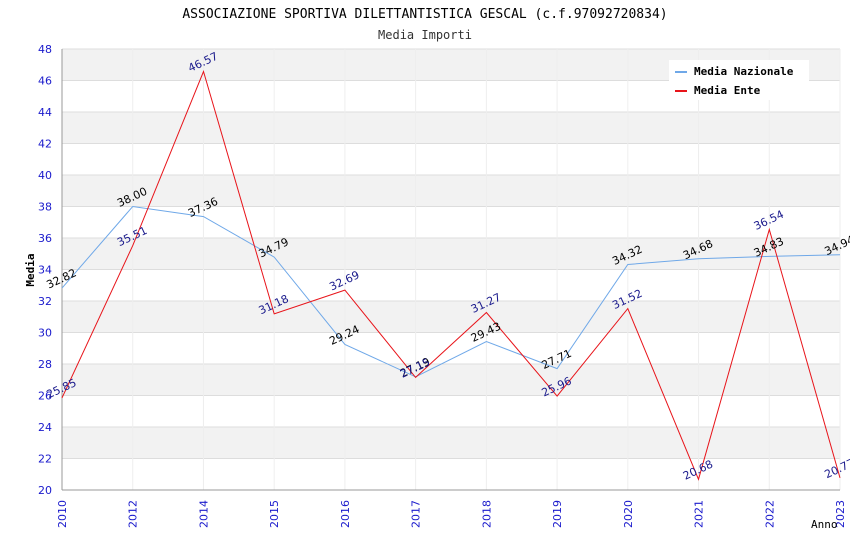 This screenshot has height=550, width=850. Describe the element at coordinates (744, 71) in the screenshot. I see `legend-label-media-nazionale: Media Nazionale` at that location.